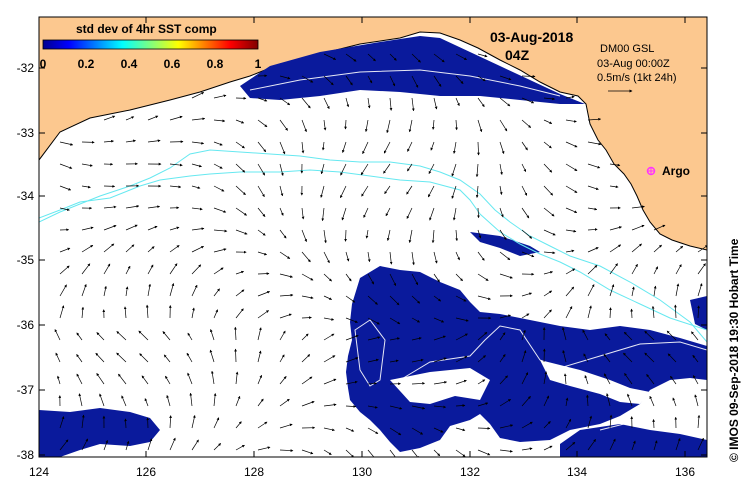 Image resolution: width=749 pixels, height=496 pixels. Describe the element at coordinates (26, 68) in the screenshot. I see `y-tick-label: -32` at that location.